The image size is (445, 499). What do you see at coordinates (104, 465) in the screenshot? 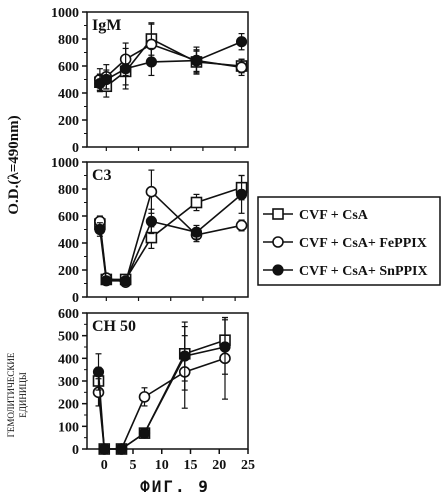
I see `x-tick-label: 0` at bounding box center [104, 465].